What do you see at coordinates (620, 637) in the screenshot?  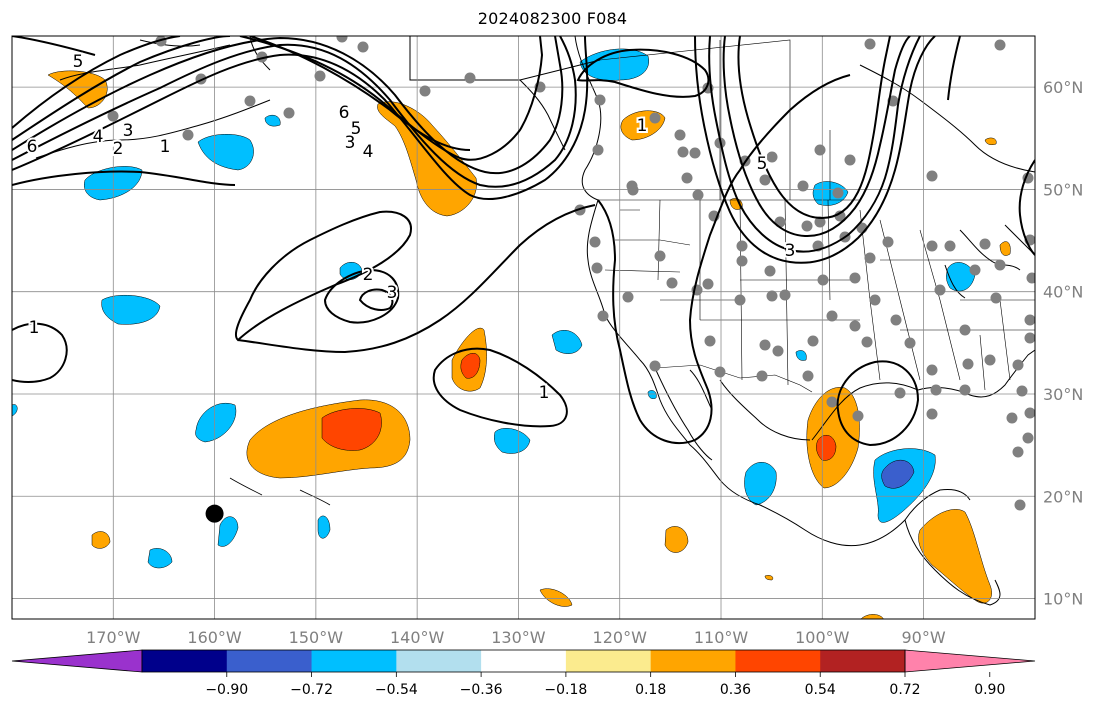 I see `longitude-tick-label: 120°W` at bounding box center [620, 637].